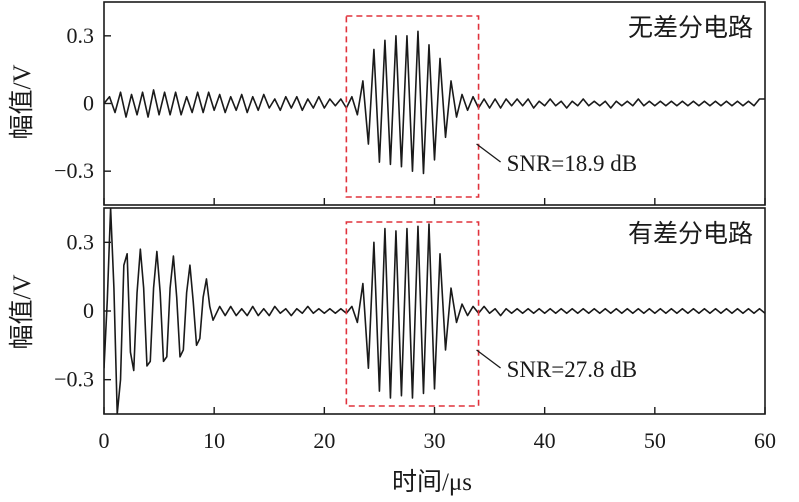 This screenshot has width=799, height=502. What do you see at coordinates (74, 379) in the screenshot?
I see `bottom-y-tick-label: −0.3` at bounding box center [74, 379].